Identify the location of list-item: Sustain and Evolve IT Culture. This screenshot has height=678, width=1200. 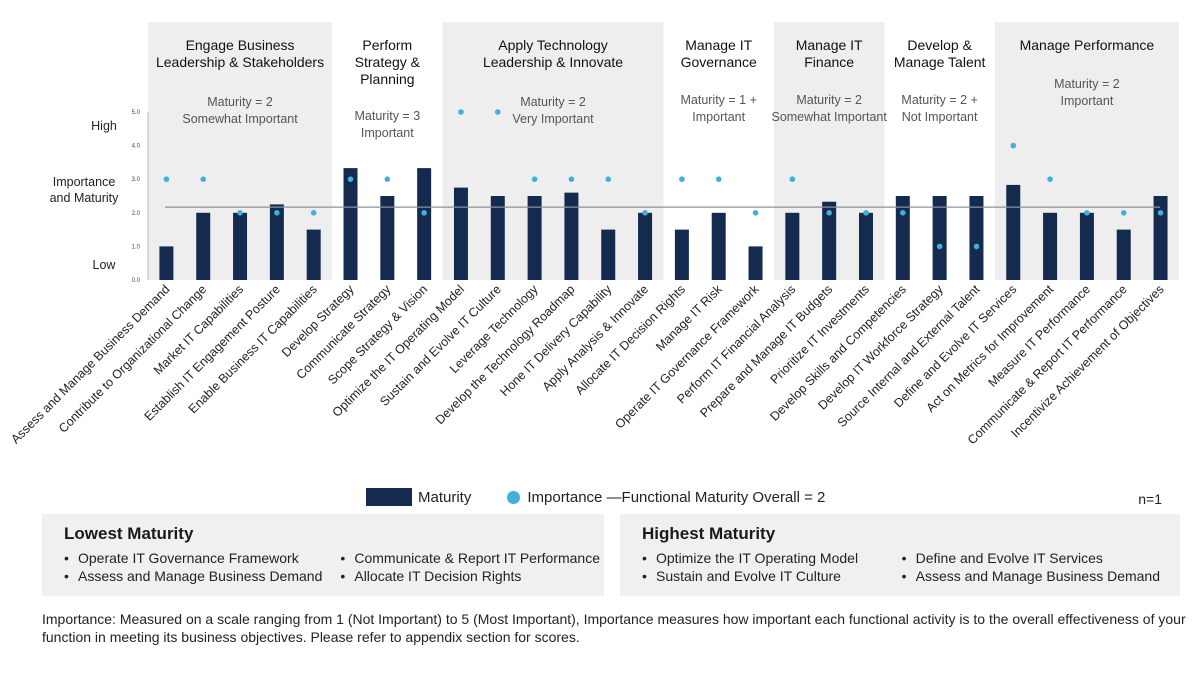
(763, 576).